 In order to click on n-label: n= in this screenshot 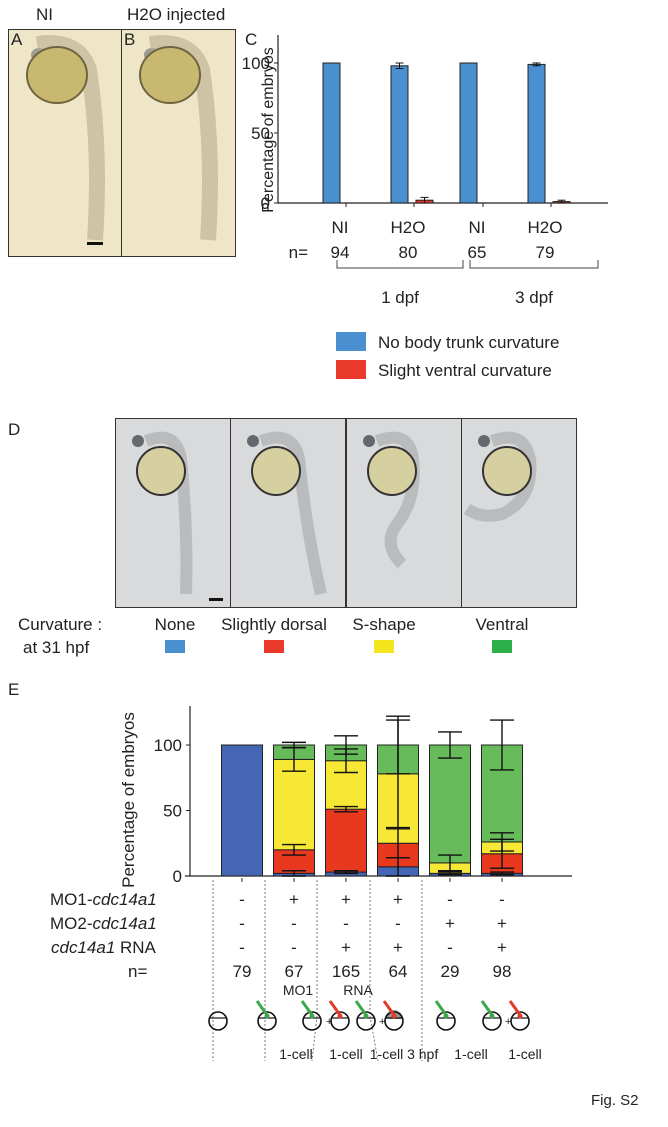, I will do `click(298, 252)`.